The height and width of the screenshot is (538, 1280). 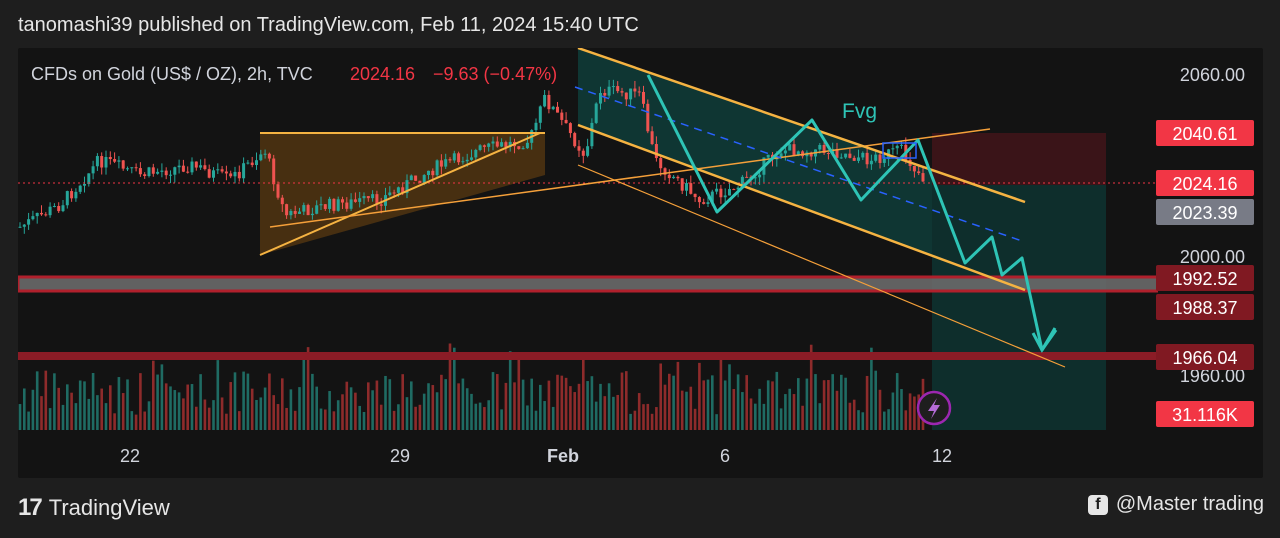 I want to click on lightning-icon, so click(x=934, y=408).